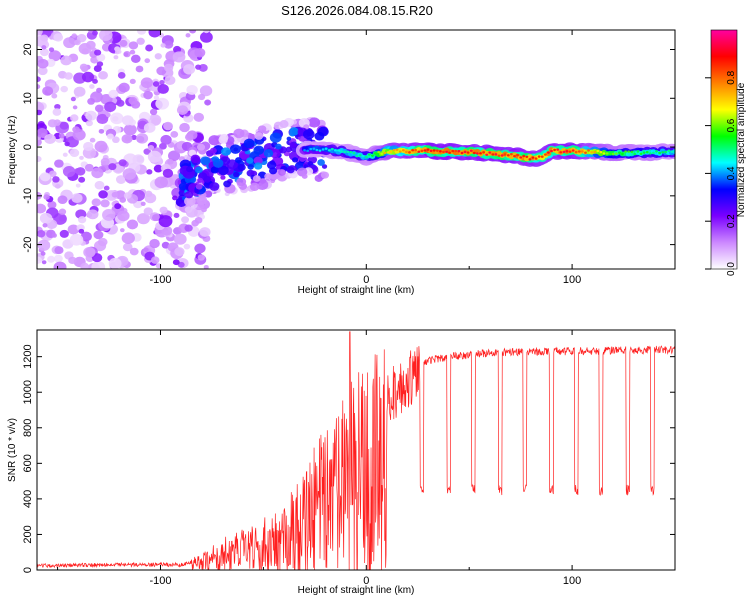 This screenshot has width=750, height=600. I want to click on colorbar-tick-label: 0.0, so click(731, 269).